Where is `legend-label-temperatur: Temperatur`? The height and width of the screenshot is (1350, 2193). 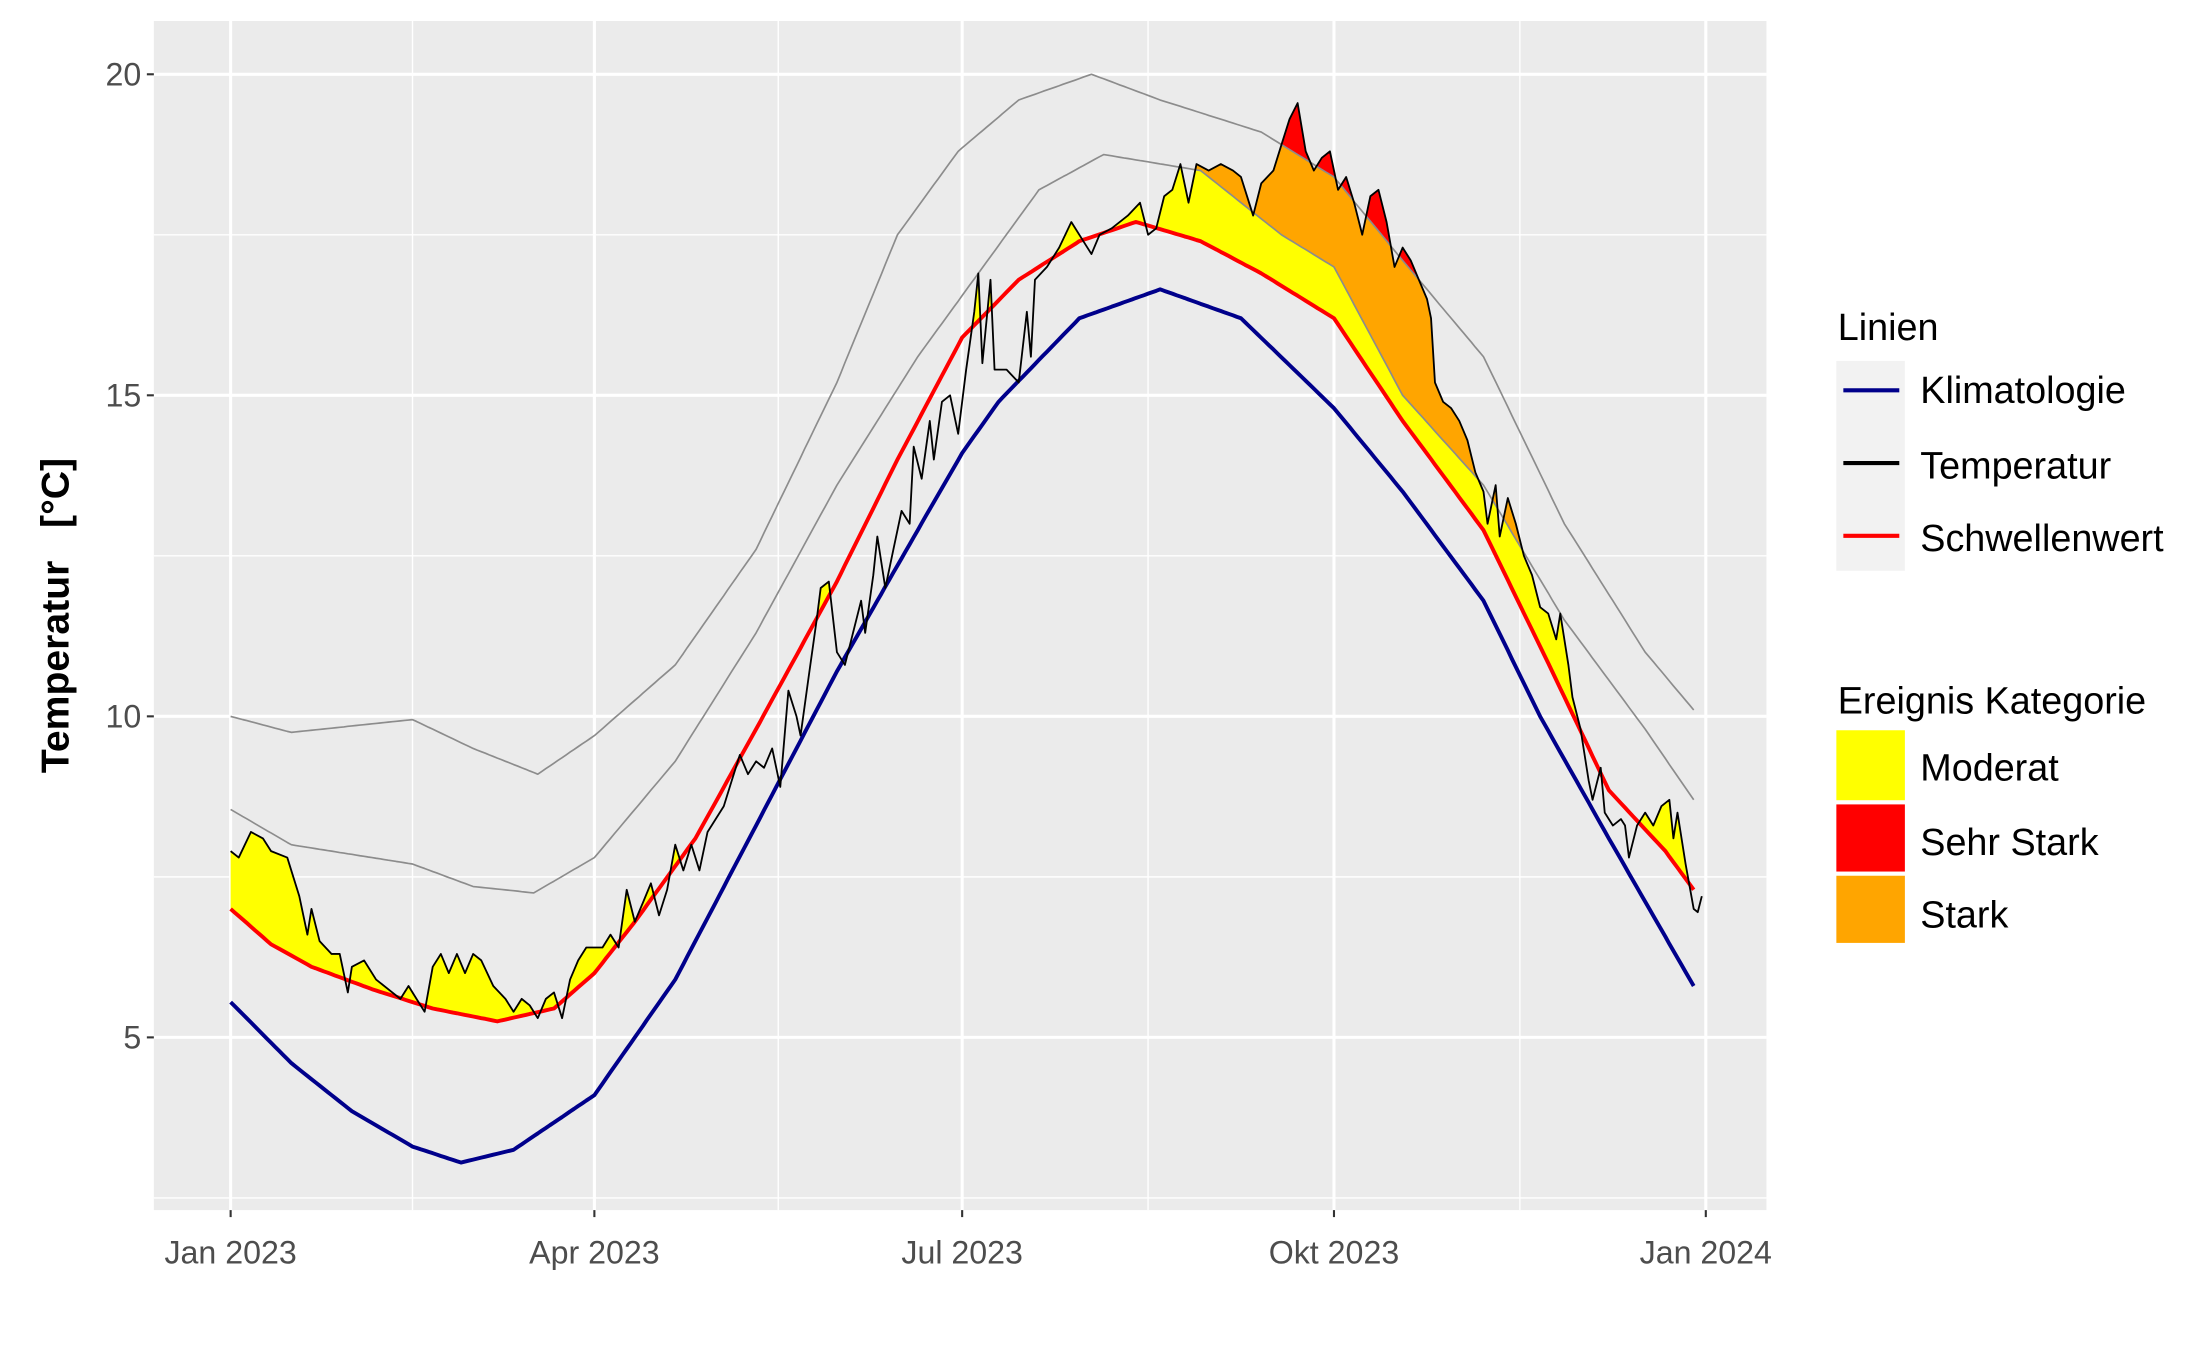 legend-label-temperatur: Temperatur is located at coordinates (2015, 466).